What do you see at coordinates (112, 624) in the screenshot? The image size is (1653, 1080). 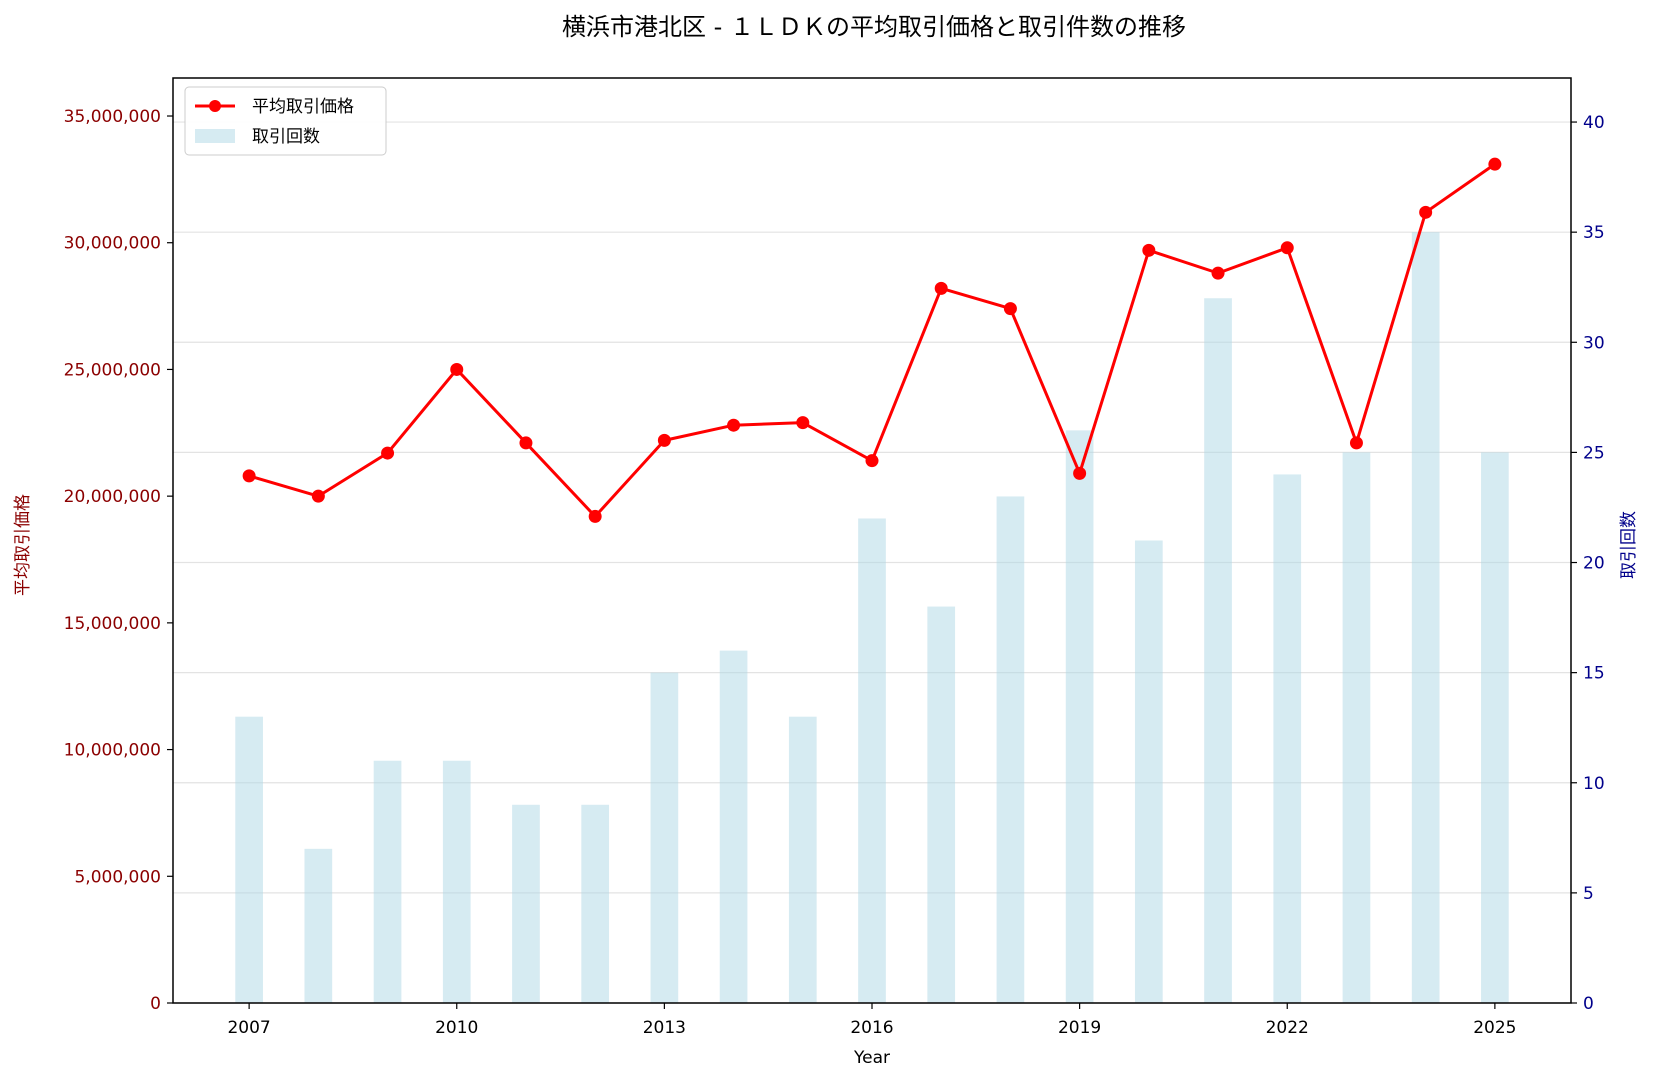 I see `left-tick-label: 15,000,000` at bounding box center [112, 624].